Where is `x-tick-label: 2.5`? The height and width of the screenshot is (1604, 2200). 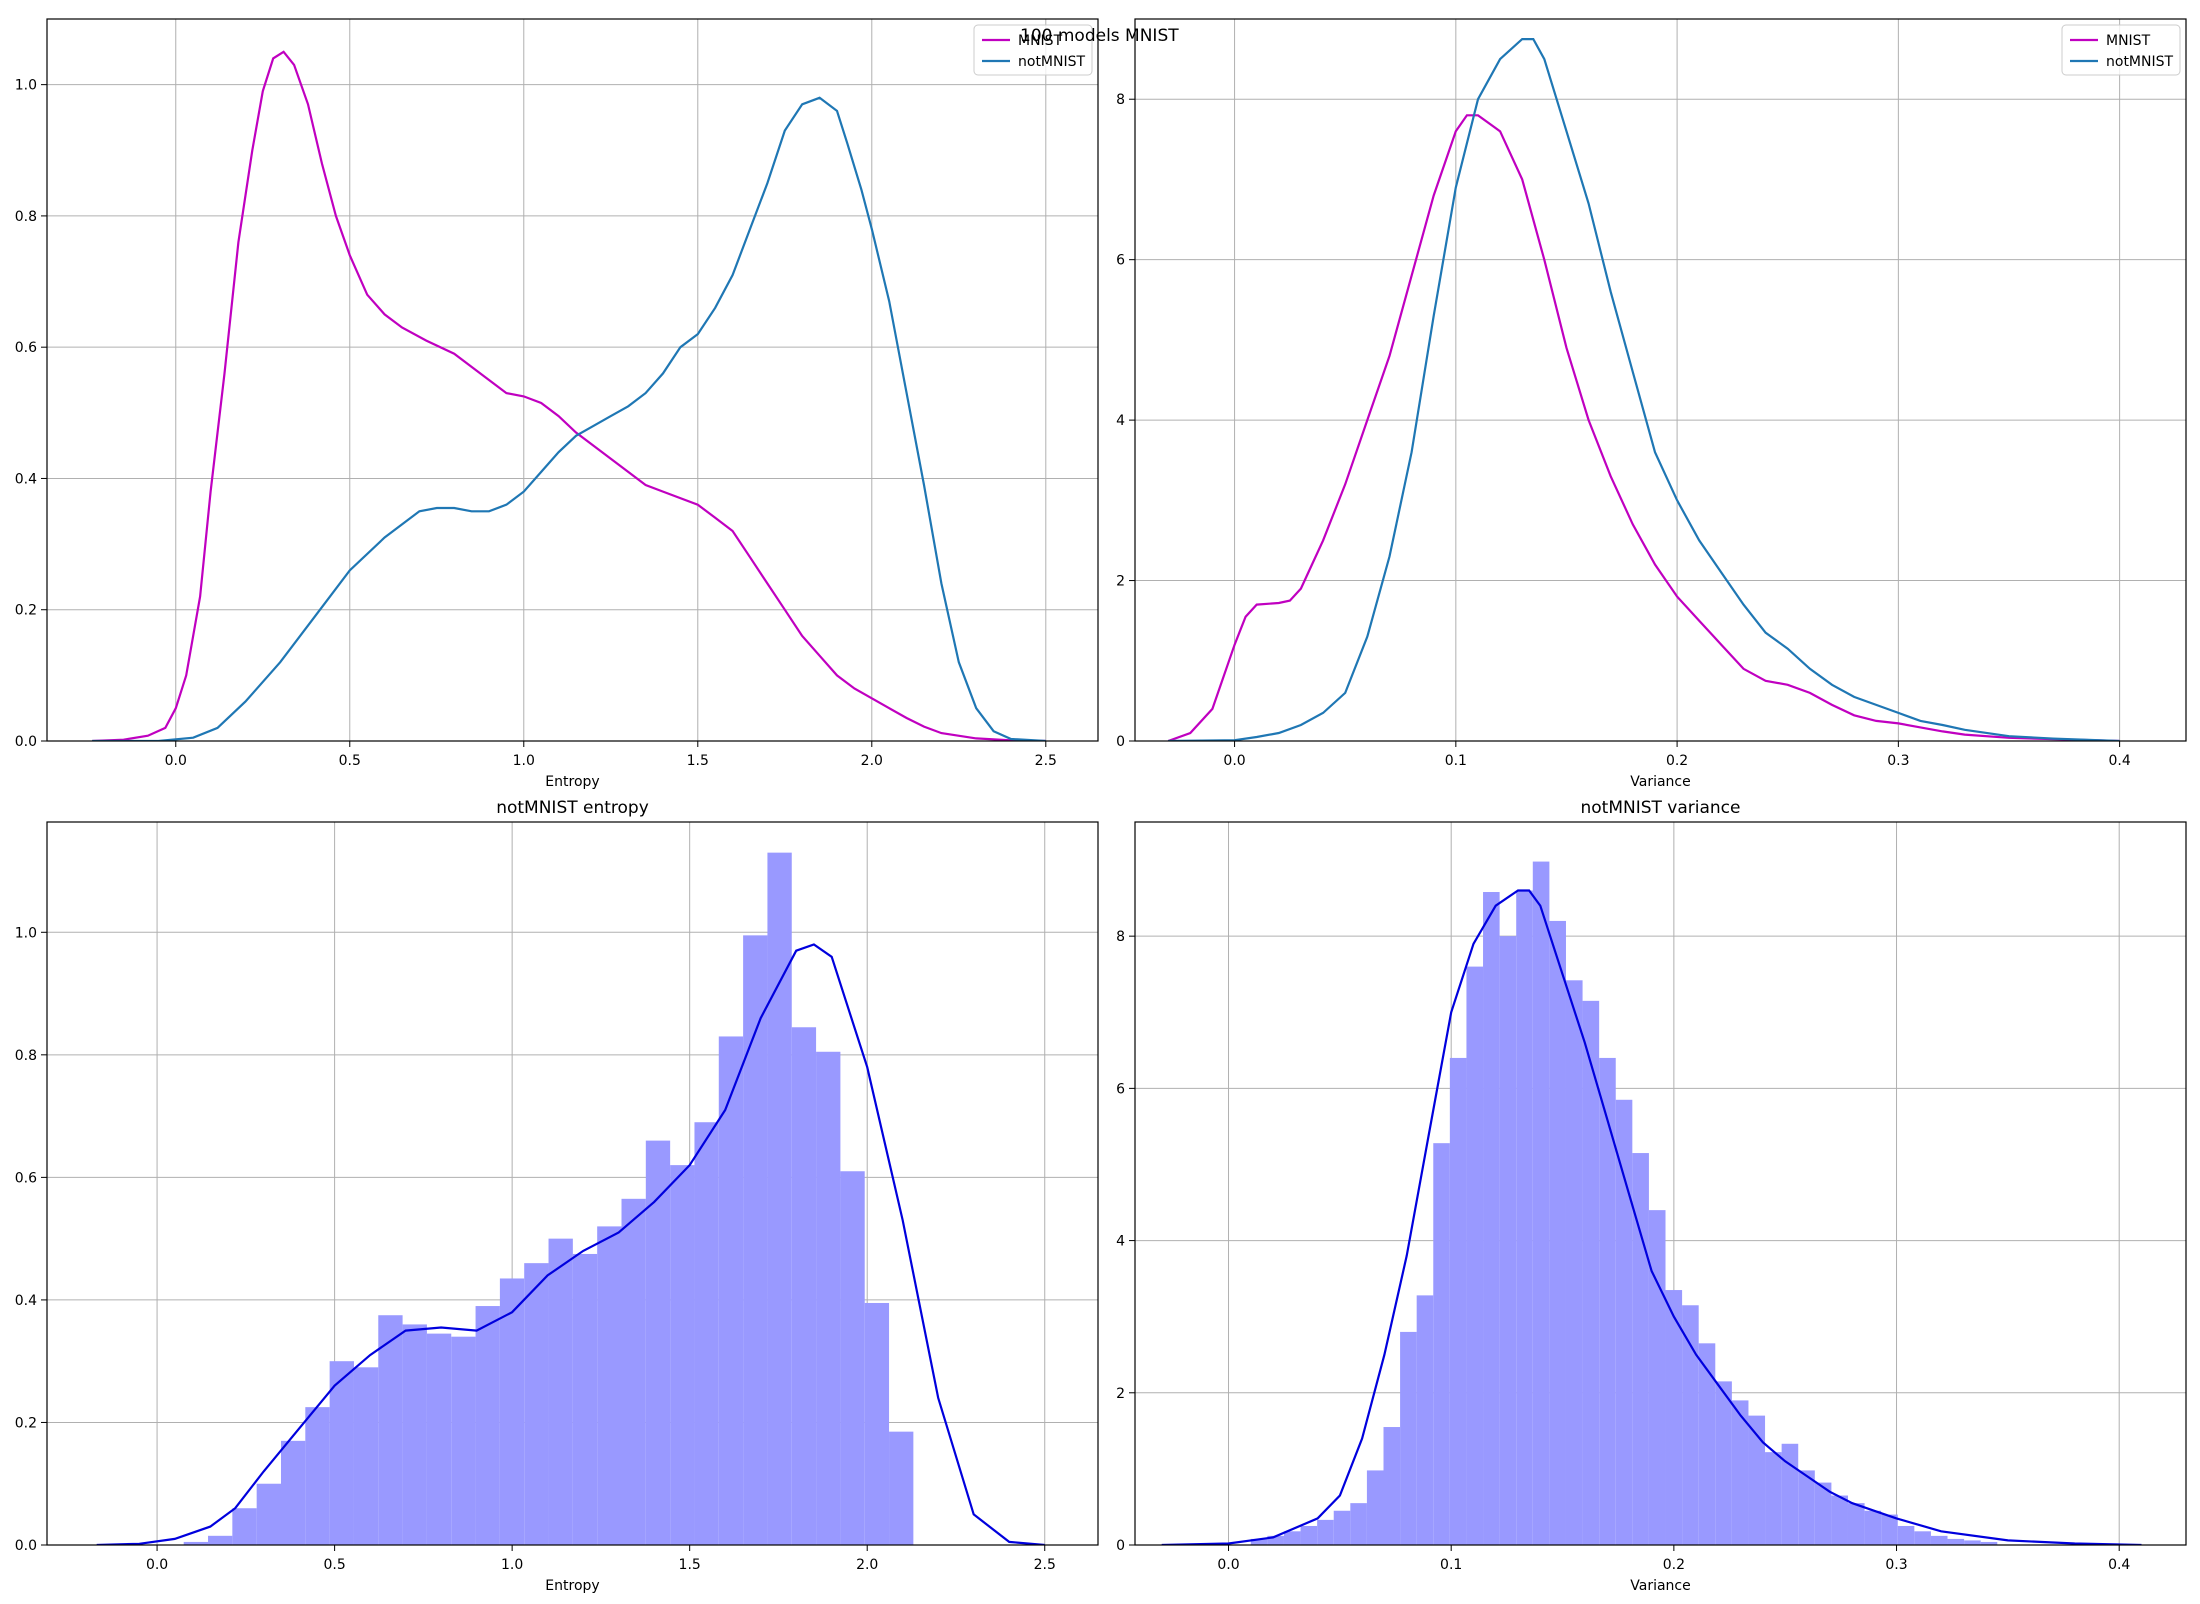
x-tick-label: 2.5 is located at coordinates (1045, 1565).